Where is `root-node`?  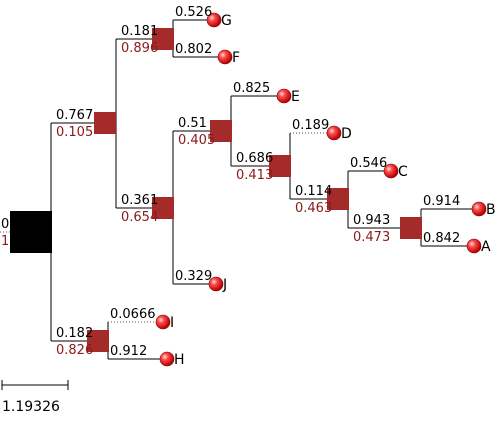 root-node is located at coordinates (31, 232).